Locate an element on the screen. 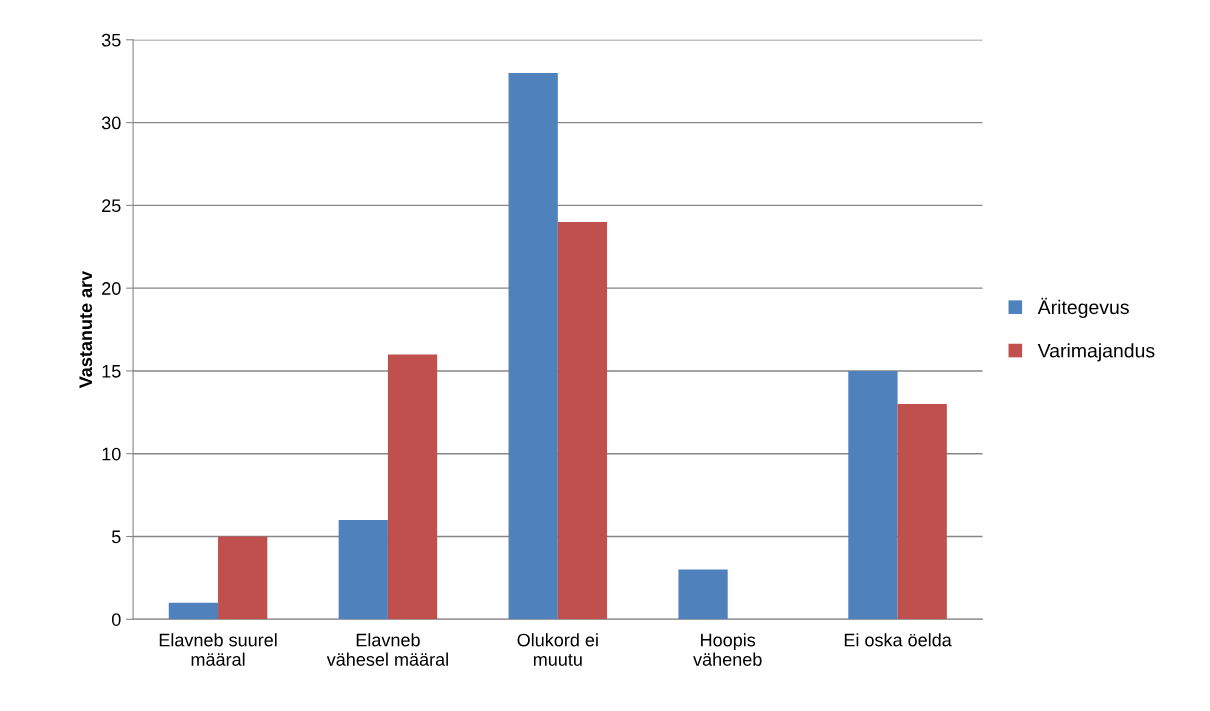 The height and width of the screenshot is (711, 1210). x-tick-label: Hoopis väheneb is located at coordinates (727, 649).